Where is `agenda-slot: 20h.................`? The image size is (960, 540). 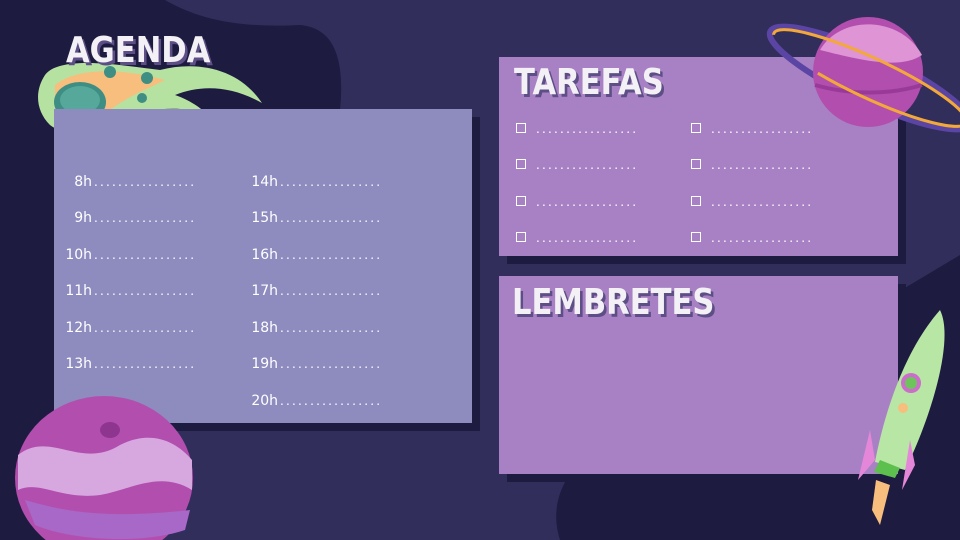
agenda-slot: 20h................. is located at coordinates (314, 402).